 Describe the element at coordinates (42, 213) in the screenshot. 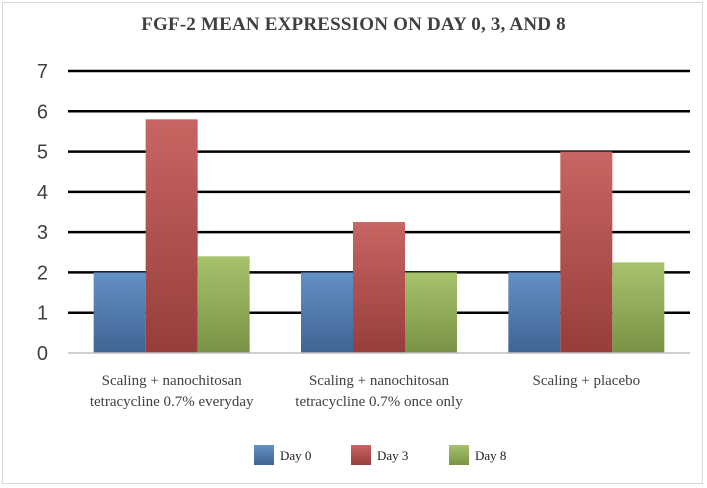

I see `y-axis-ticks: 0 1 2 3 4 5 6 7` at that location.